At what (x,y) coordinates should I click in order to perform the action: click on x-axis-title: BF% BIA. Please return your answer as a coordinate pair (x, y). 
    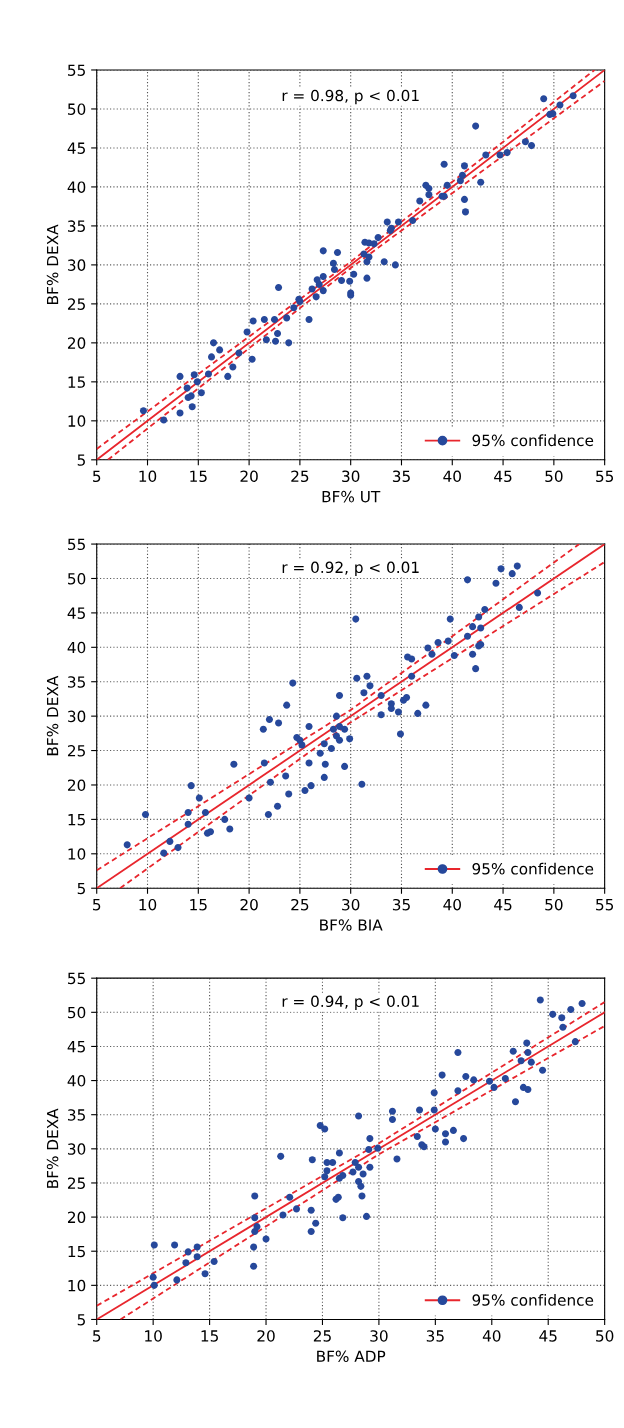
    Looking at the image, I should click on (351, 925).